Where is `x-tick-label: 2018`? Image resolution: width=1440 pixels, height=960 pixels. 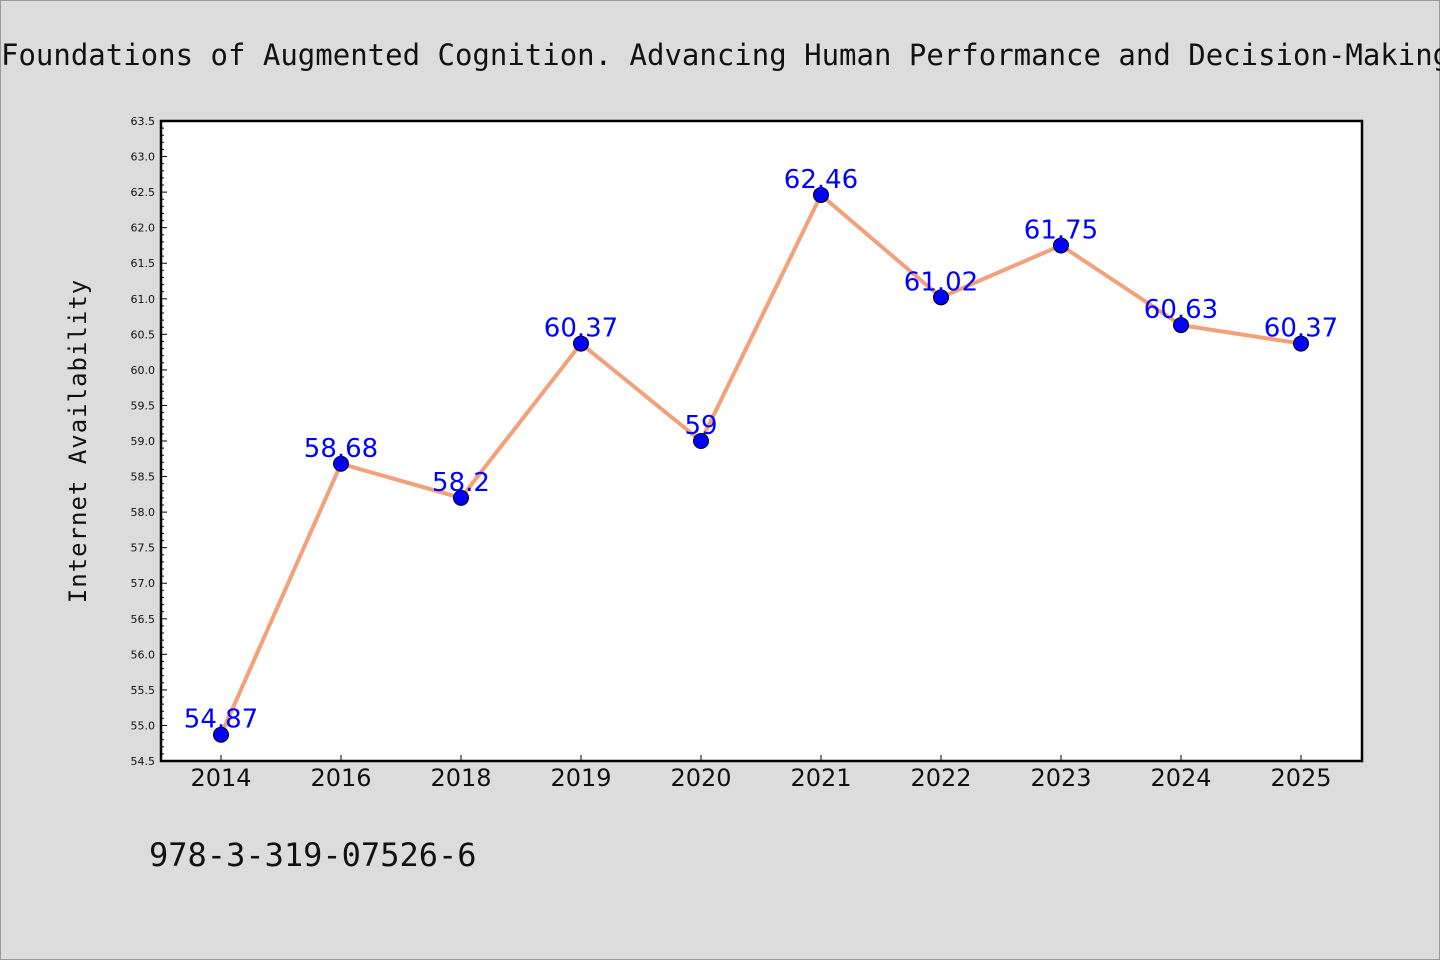 x-tick-label: 2018 is located at coordinates (460, 778).